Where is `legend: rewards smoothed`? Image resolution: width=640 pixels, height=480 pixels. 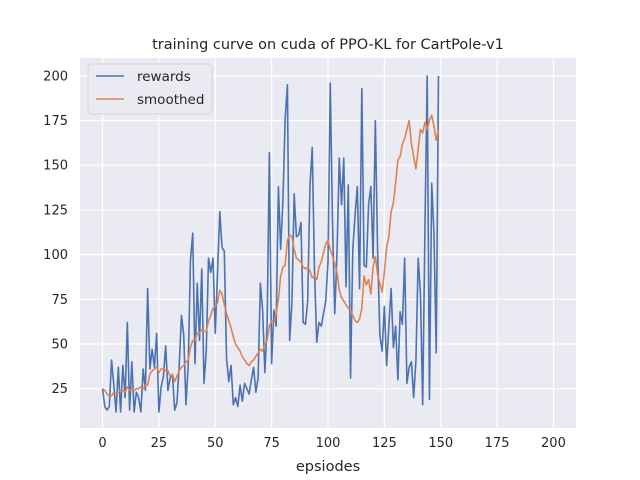
legend: rewards smoothed is located at coordinates (150, 89).